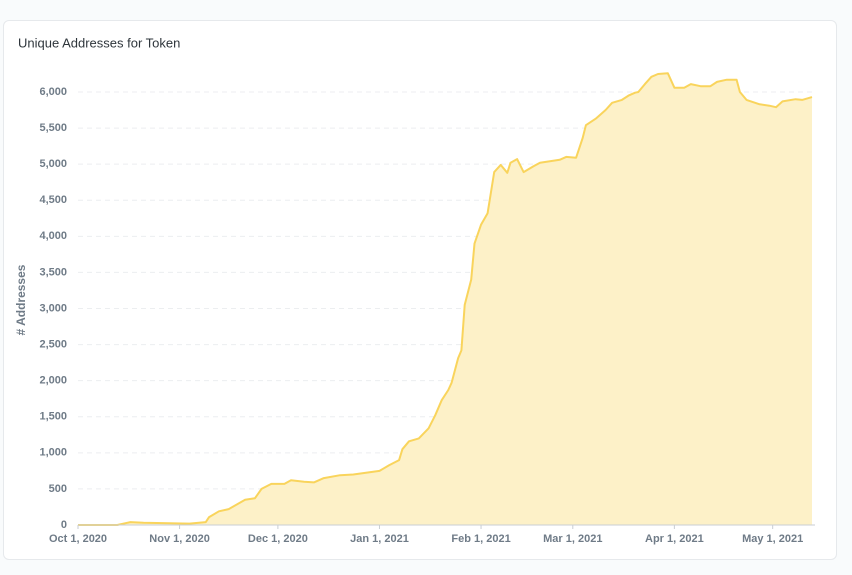 The width and height of the screenshot is (852, 575). What do you see at coordinates (21, 299) in the screenshot?
I see `y-axis-label: # Addresses` at bounding box center [21, 299].